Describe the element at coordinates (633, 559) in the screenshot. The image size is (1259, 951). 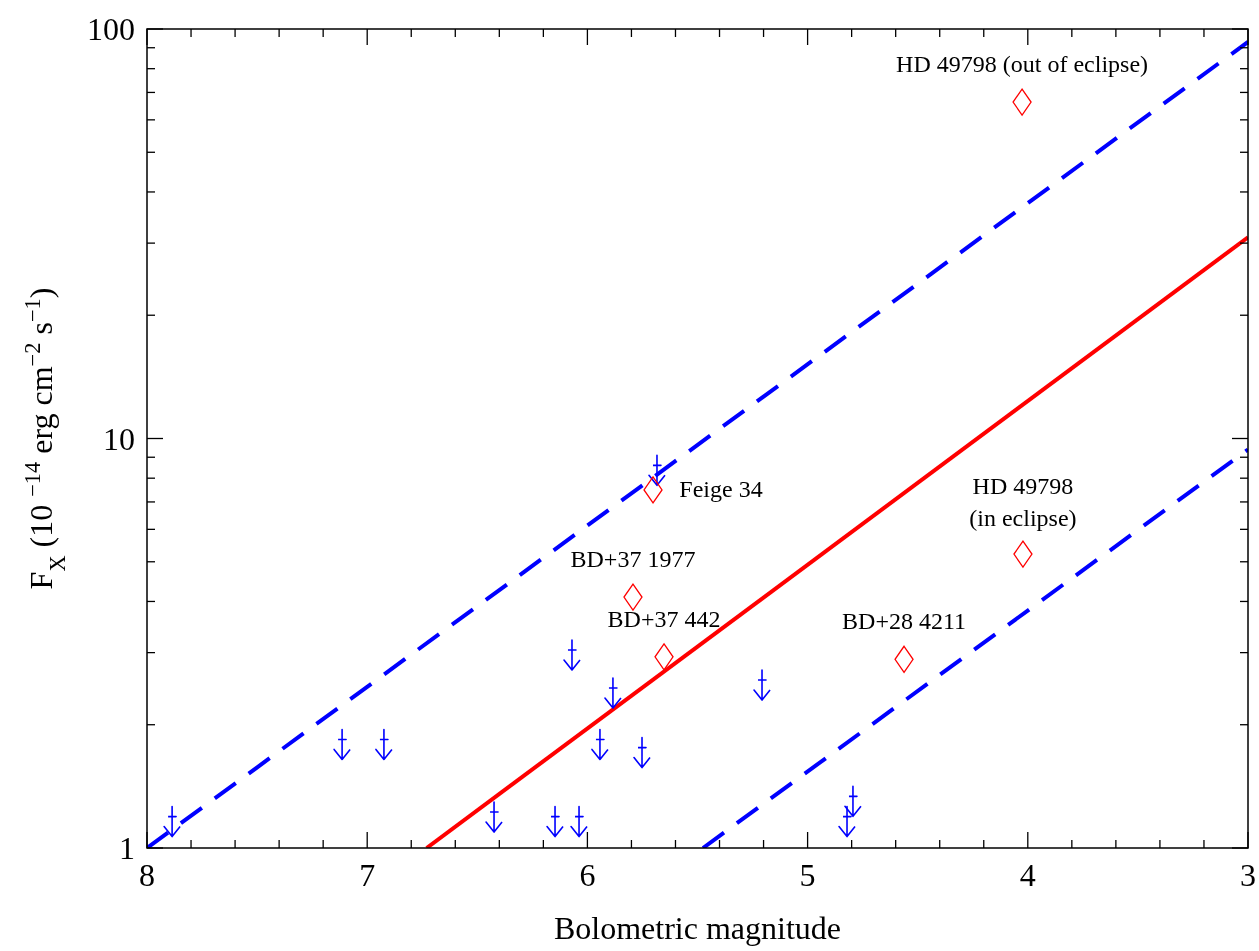
I see `annotation: BD+37 1977` at that location.